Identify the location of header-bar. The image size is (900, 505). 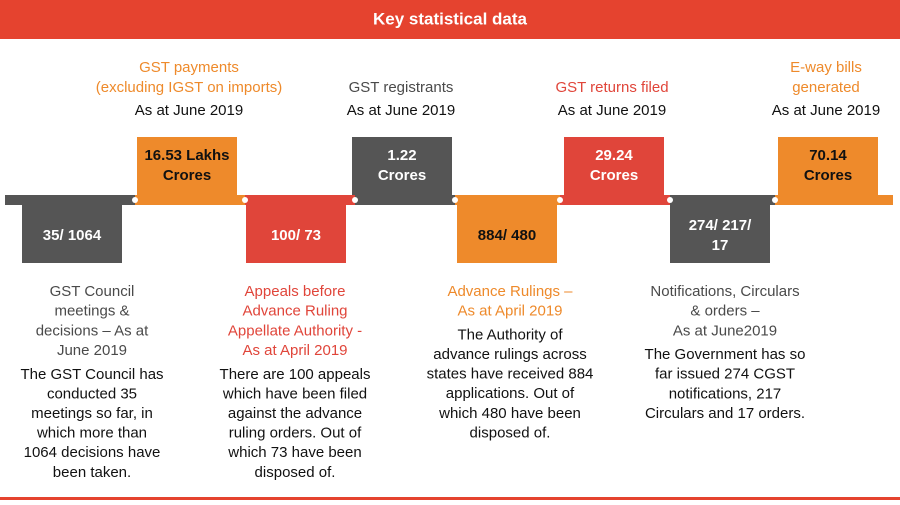
(450, 19).